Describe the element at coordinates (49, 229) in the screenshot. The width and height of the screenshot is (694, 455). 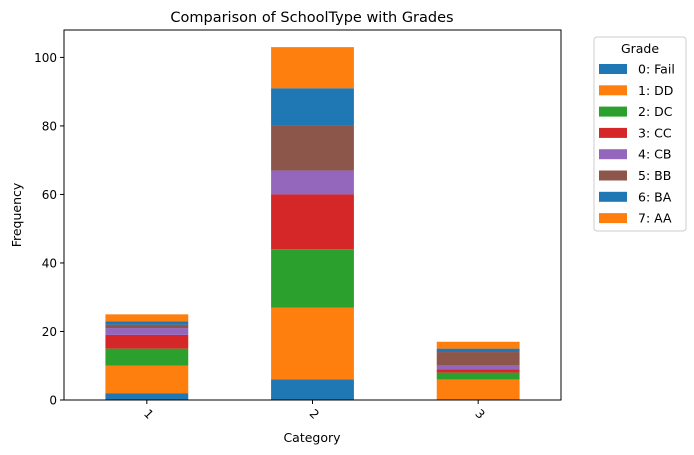
I see `y-axis: 0 20 40 60 80 100` at that location.